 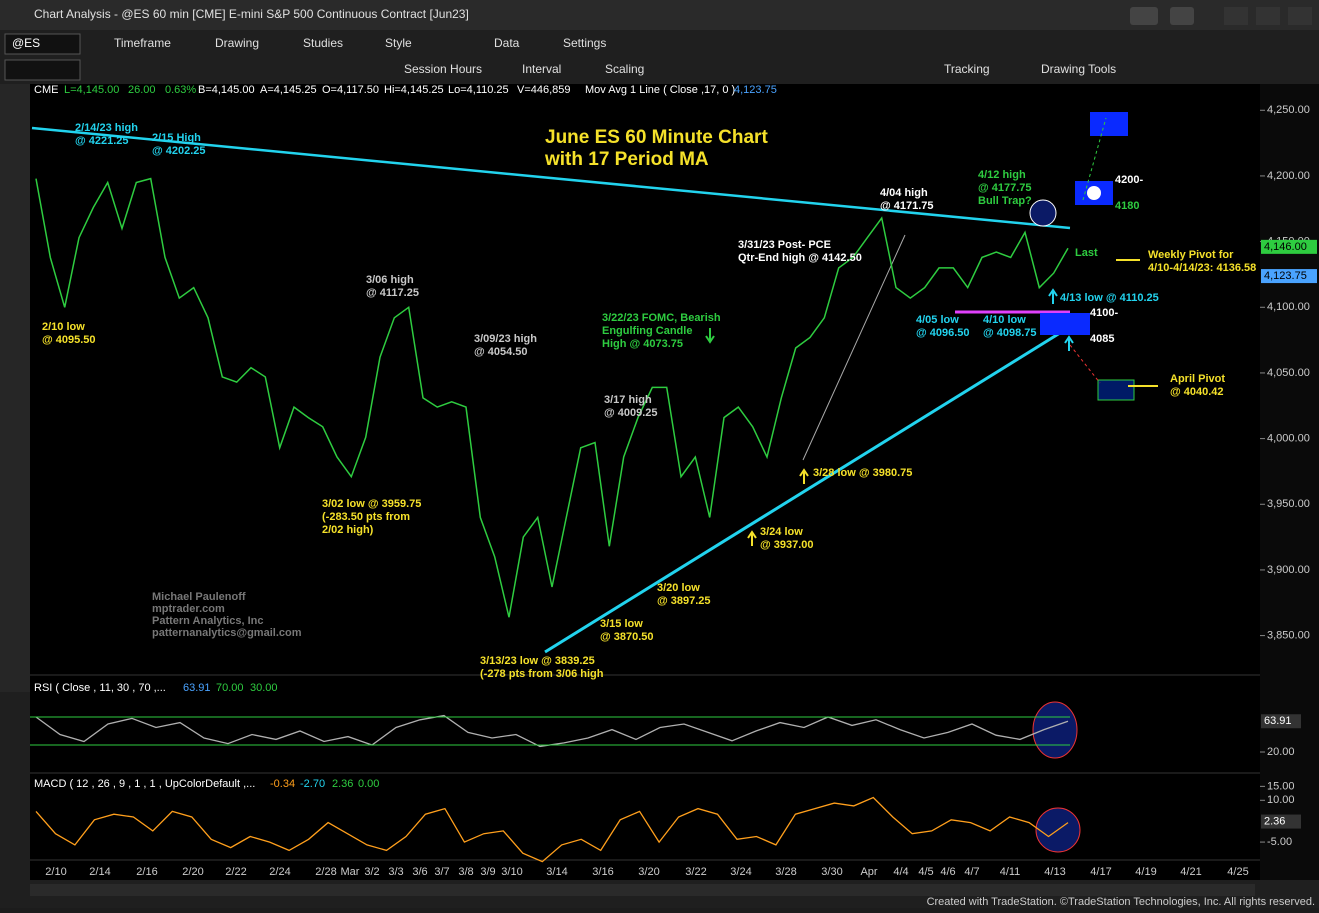 What do you see at coordinates (1279, 842) in the screenshot?
I see `y-tick-label: -5.00` at bounding box center [1279, 842].